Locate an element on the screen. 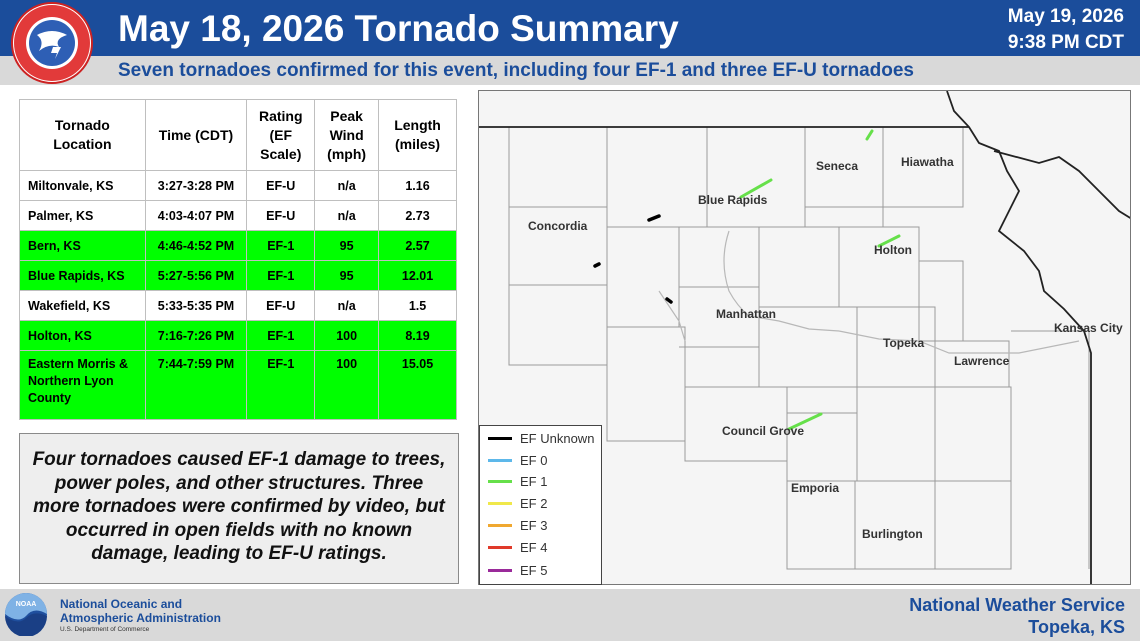  legend-item: EF Unknown is located at coordinates (541, 440).